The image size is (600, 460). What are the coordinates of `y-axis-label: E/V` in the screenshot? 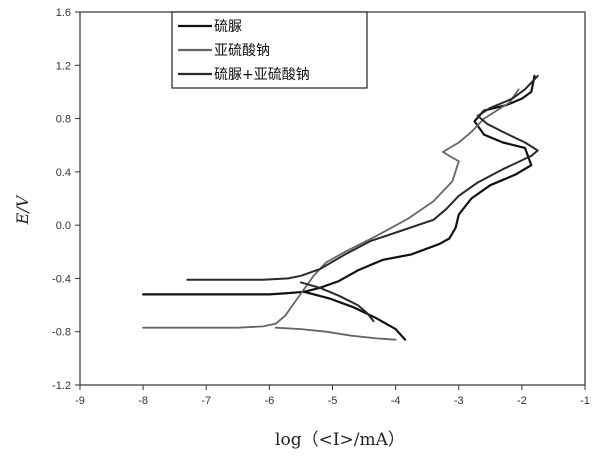 It's located at (22, 209).